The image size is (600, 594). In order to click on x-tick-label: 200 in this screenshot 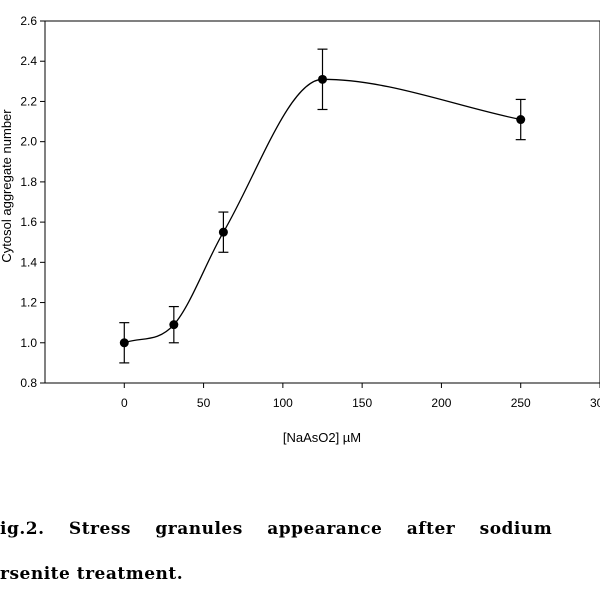, I will do `click(441, 403)`.